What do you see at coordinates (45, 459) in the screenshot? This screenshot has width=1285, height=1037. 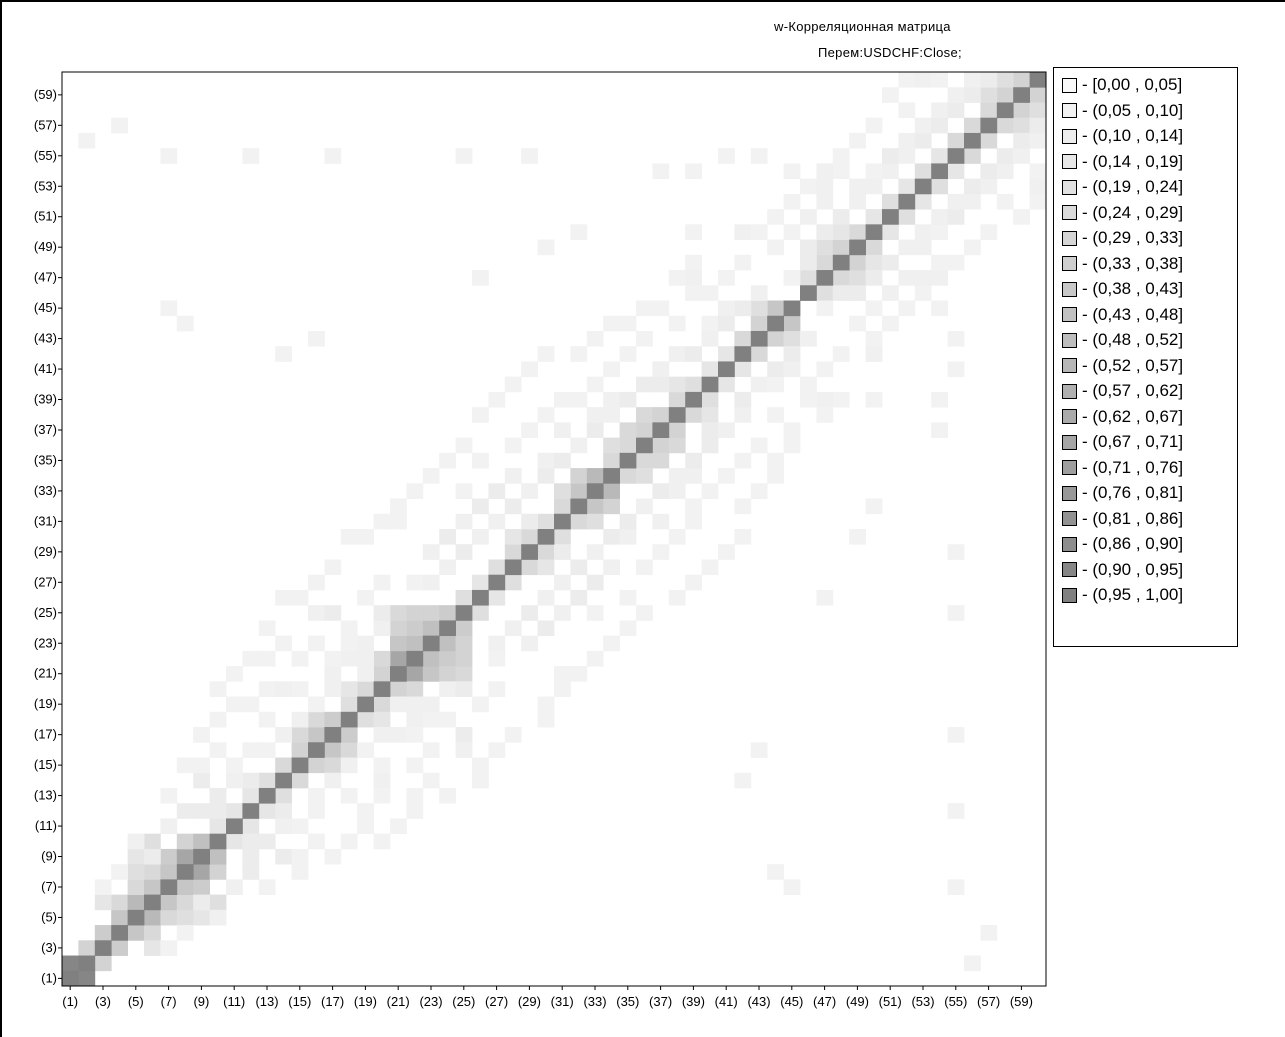 I see `y-tick-label: (35)` at bounding box center [45, 459].